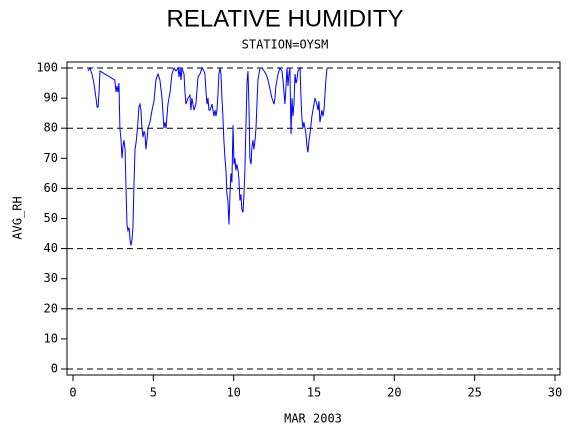  Describe the element at coordinates (51, 338) in the screenshot. I see `y-tick-label: 10` at that location.